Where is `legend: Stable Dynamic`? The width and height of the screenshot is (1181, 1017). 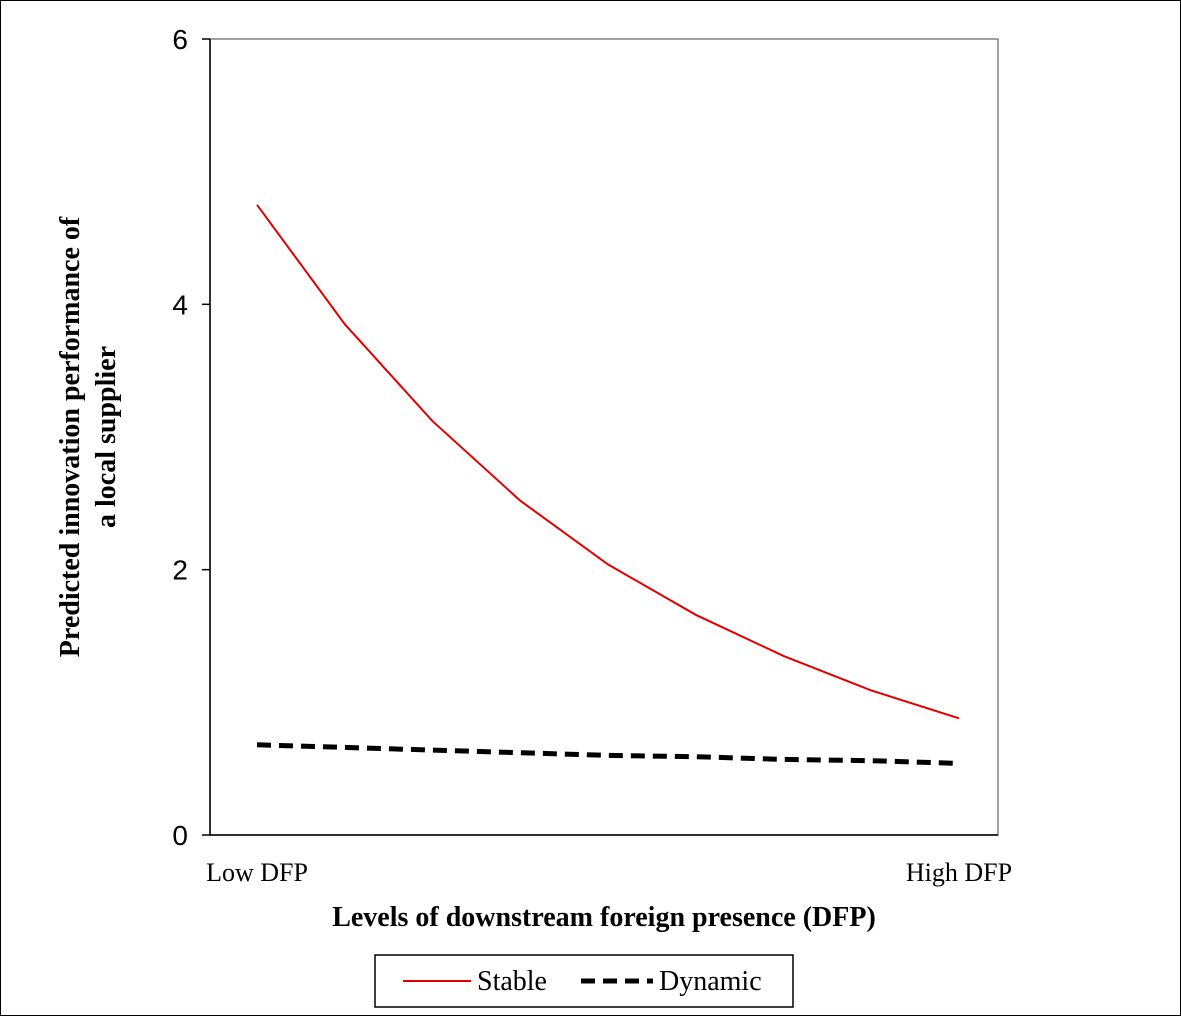
legend: Stable Dynamic is located at coordinates (584, 981).